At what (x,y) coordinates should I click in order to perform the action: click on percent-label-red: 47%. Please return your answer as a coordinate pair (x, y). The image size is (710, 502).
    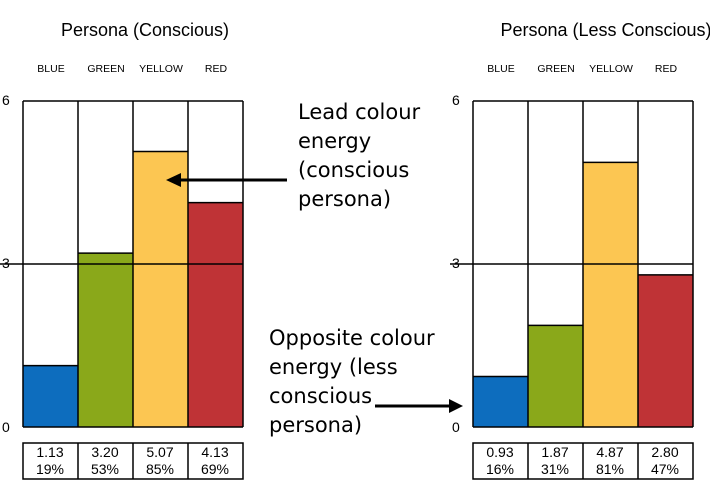
    Looking at the image, I should click on (665, 469).